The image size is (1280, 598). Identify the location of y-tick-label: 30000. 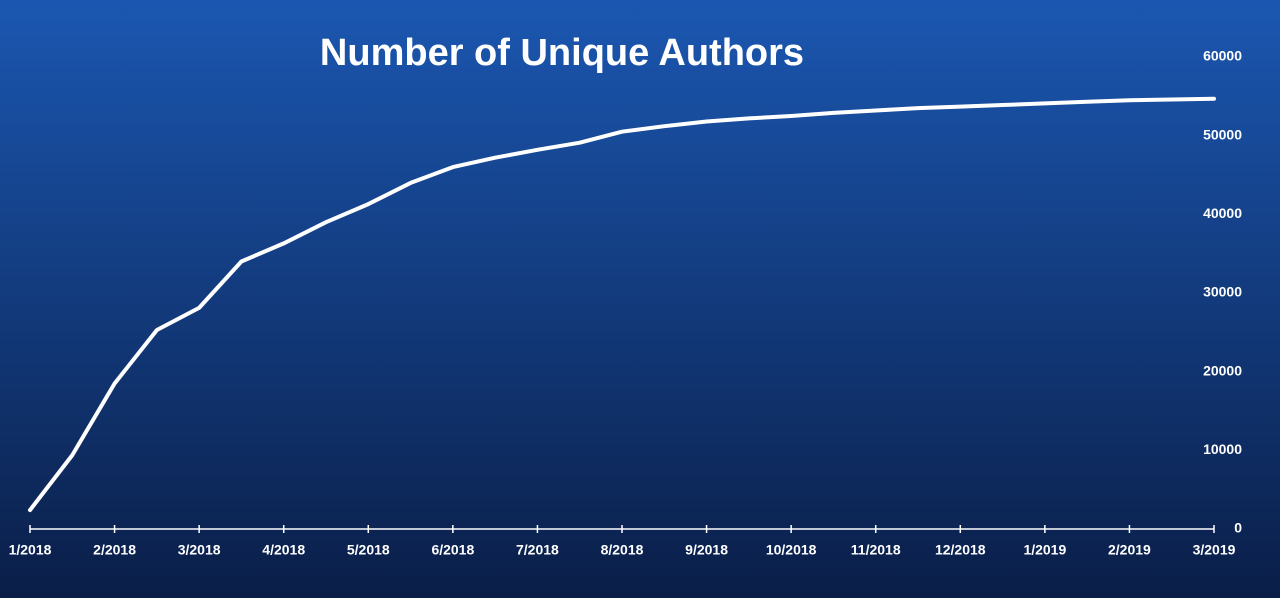
(1222, 292).